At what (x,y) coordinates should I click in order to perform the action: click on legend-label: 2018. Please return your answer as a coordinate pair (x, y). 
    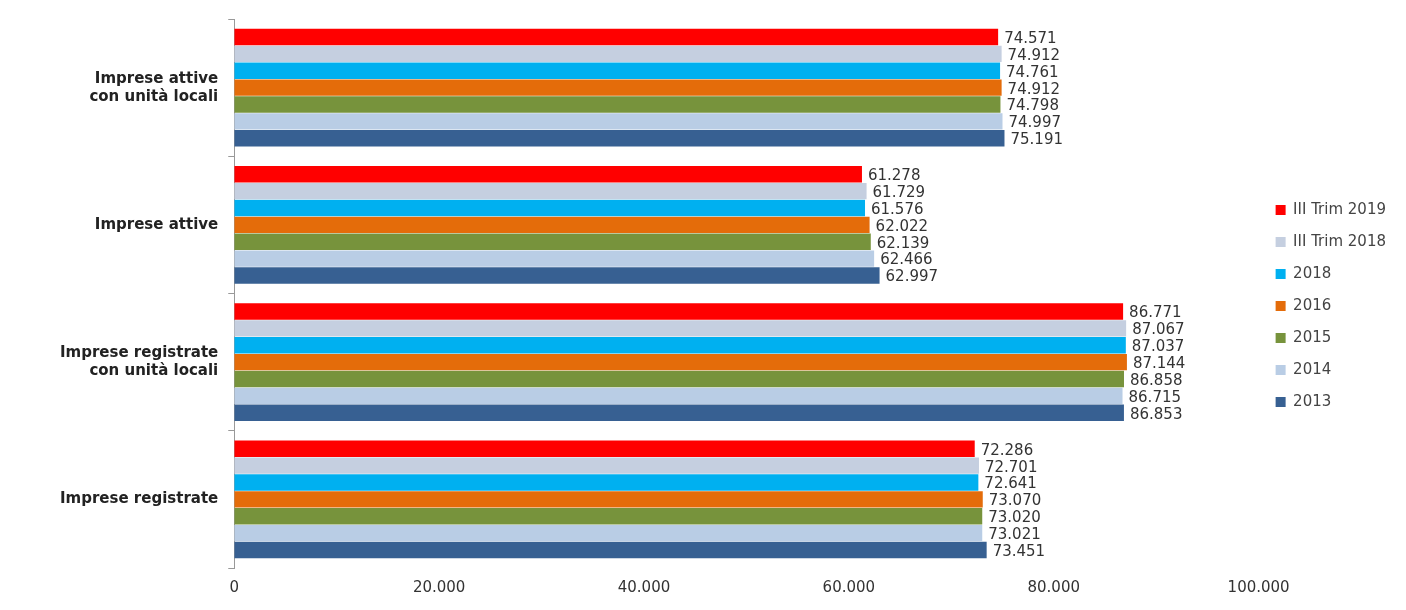
    Looking at the image, I should click on (1312, 272).